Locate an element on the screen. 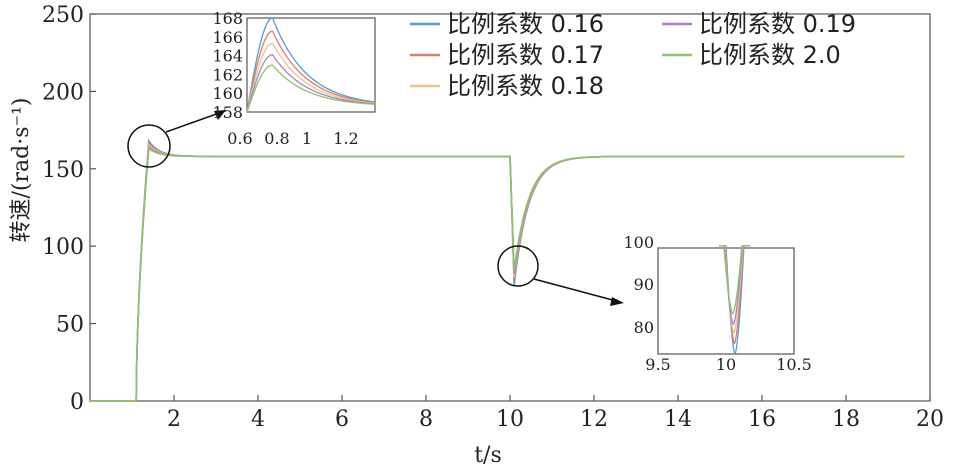 The height and width of the screenshot is (470, 953). y-tick-label: 100 is located at coordinates (63, 247).